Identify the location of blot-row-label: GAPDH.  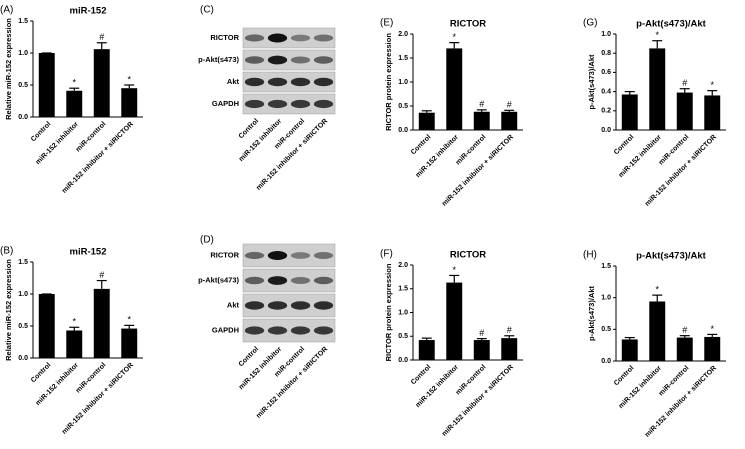
(225, 329).